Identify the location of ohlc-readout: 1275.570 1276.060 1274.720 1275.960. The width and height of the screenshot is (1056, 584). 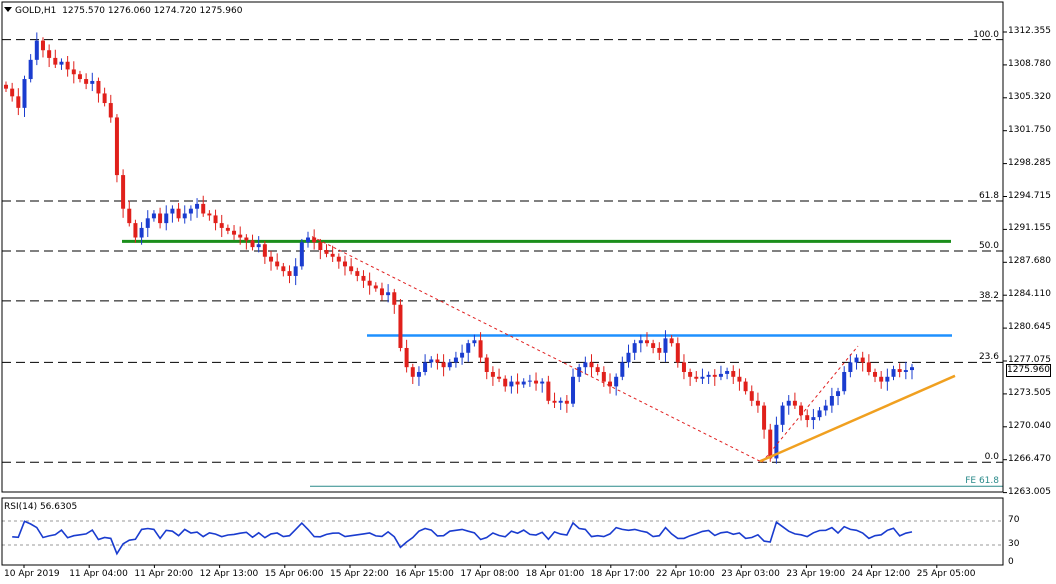
(152, 11).